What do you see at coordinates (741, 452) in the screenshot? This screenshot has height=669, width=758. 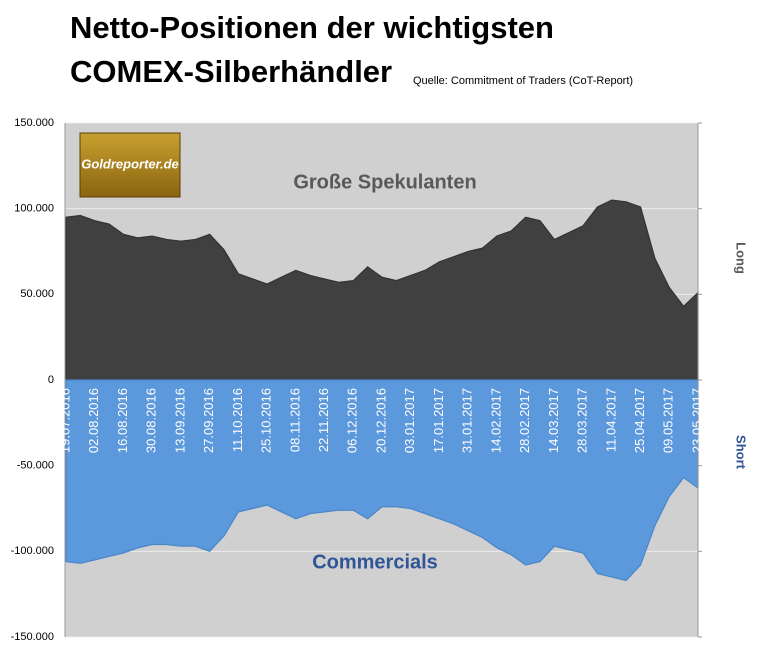 I see `side-label: Short` at bounding box center [741, 452].